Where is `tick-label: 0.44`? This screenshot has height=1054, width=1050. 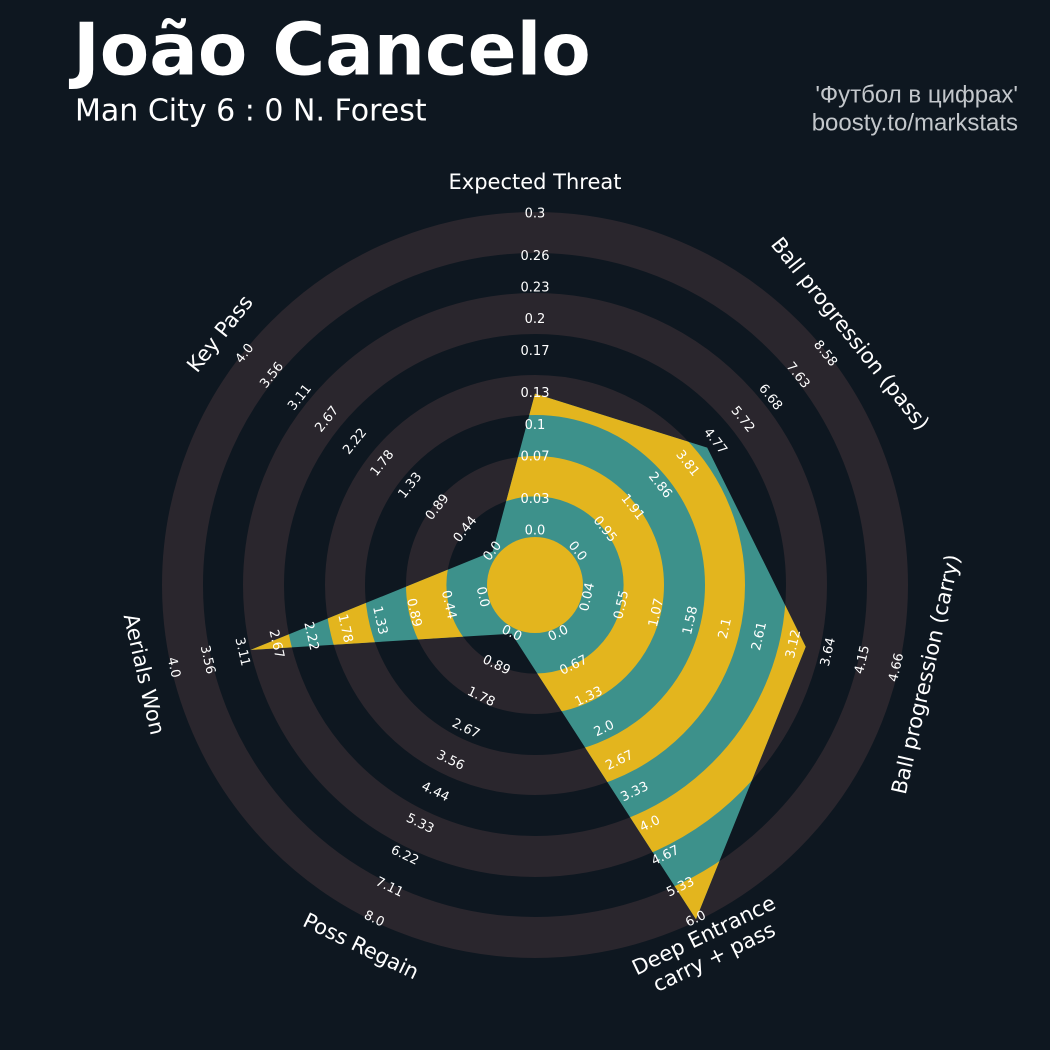
tick-label: 0.44 is located at coordinates (448, 605).